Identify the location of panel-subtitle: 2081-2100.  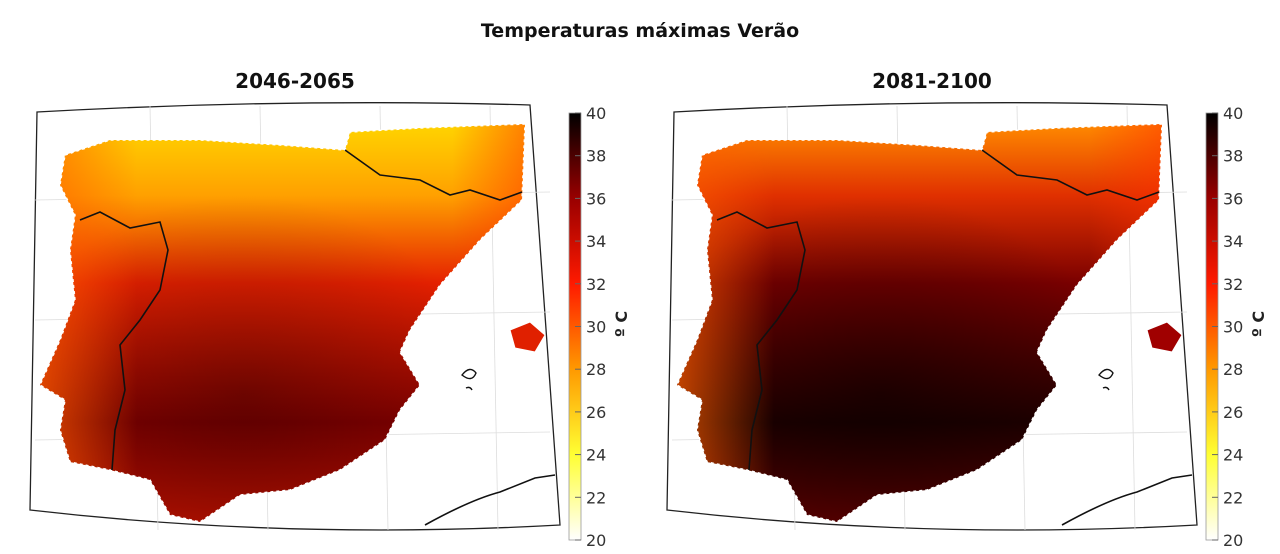
(932, 81).